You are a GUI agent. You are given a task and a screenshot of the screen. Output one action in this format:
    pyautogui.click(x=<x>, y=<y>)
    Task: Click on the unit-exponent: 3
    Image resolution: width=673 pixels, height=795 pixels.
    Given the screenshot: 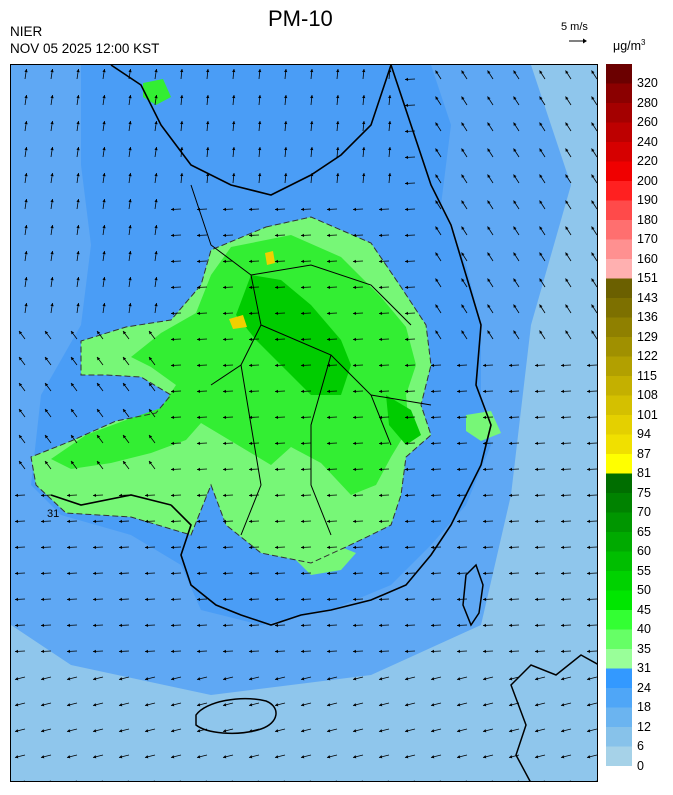 What is the action you would take?
    pyautogui.click(x=643, y=42)
    